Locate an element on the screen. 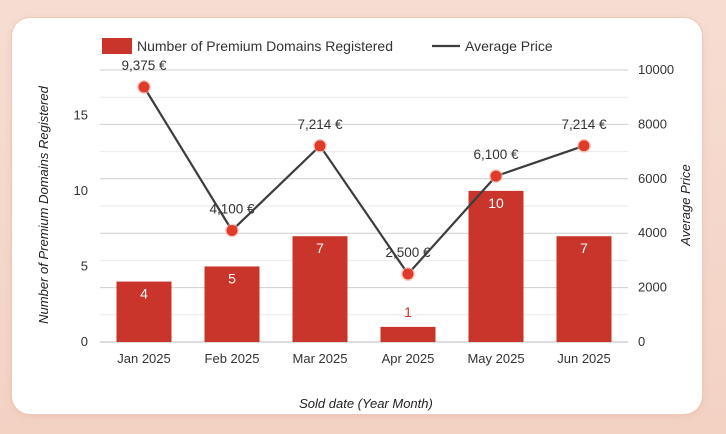 Image resolution: width=726 pixels, height=434 pixels. bar-value-label: 10 is located at coordinates (496, 203).